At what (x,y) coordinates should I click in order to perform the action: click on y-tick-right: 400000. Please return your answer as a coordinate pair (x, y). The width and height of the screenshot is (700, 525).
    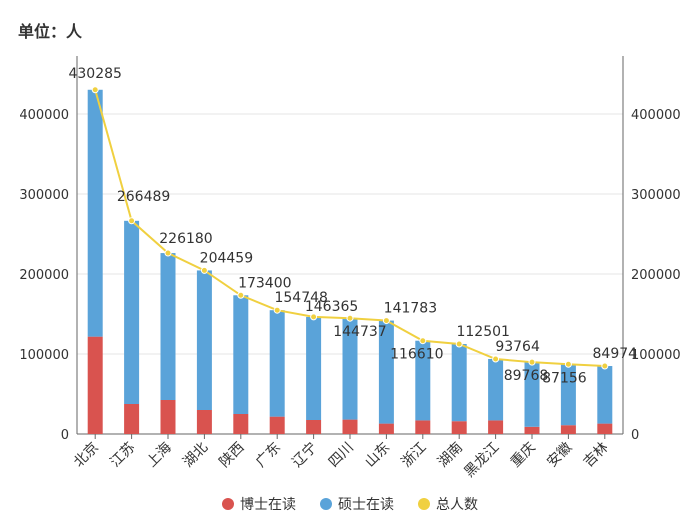
    Looking at the image, I should click on (656, 115).